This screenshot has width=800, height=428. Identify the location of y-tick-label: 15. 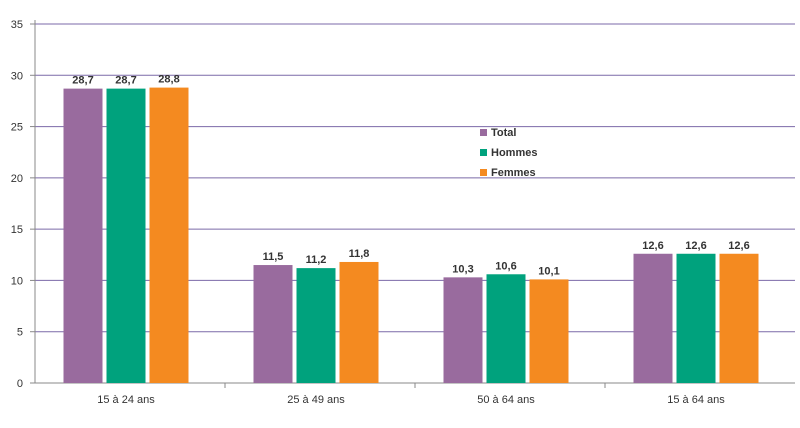
(17, 230).